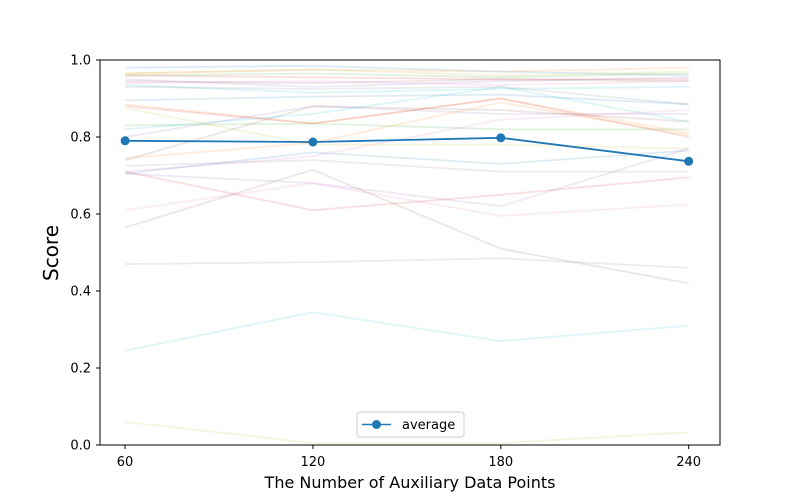 This screenshot has width=800, height=500. Describe the element at coordinates (410, 482) in the screenshot. I see `x-axis-label: The Number of Auxiliary Data Points` at that location.